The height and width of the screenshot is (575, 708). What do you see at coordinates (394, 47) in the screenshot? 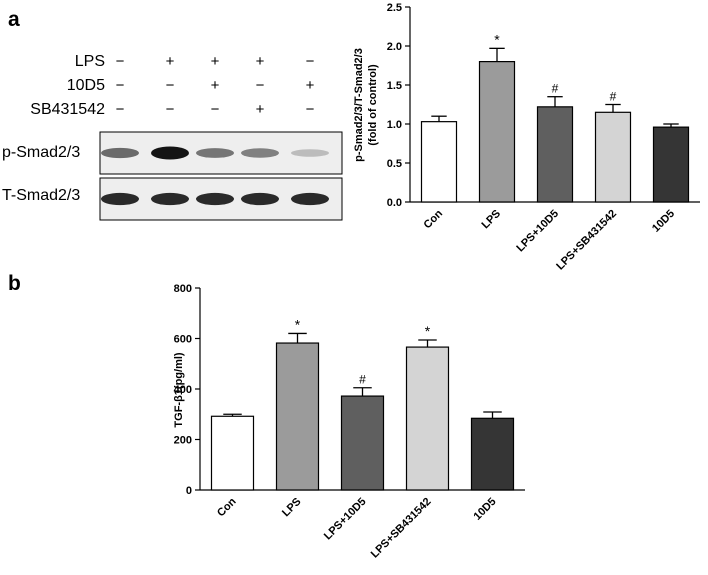
I see `y-tick-label: 2.0` at bounding box center [394, 47].